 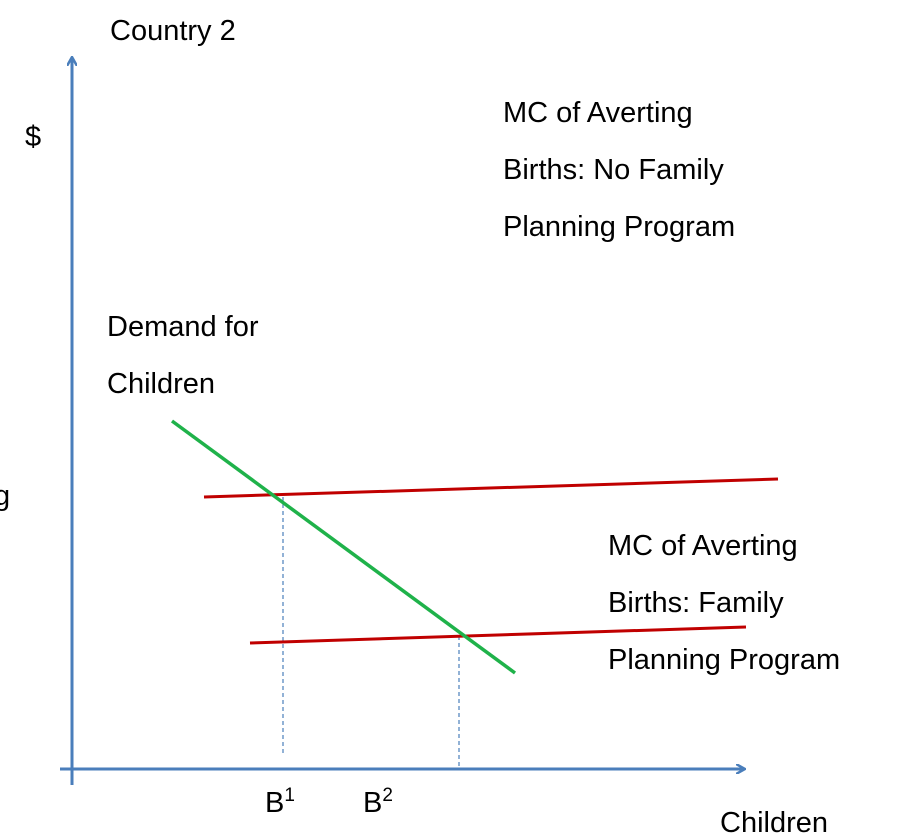 What do you see at coordinates (289, 795) in the screenshot?
I see `tick-sup: 1` at bounding box center [289, 795].